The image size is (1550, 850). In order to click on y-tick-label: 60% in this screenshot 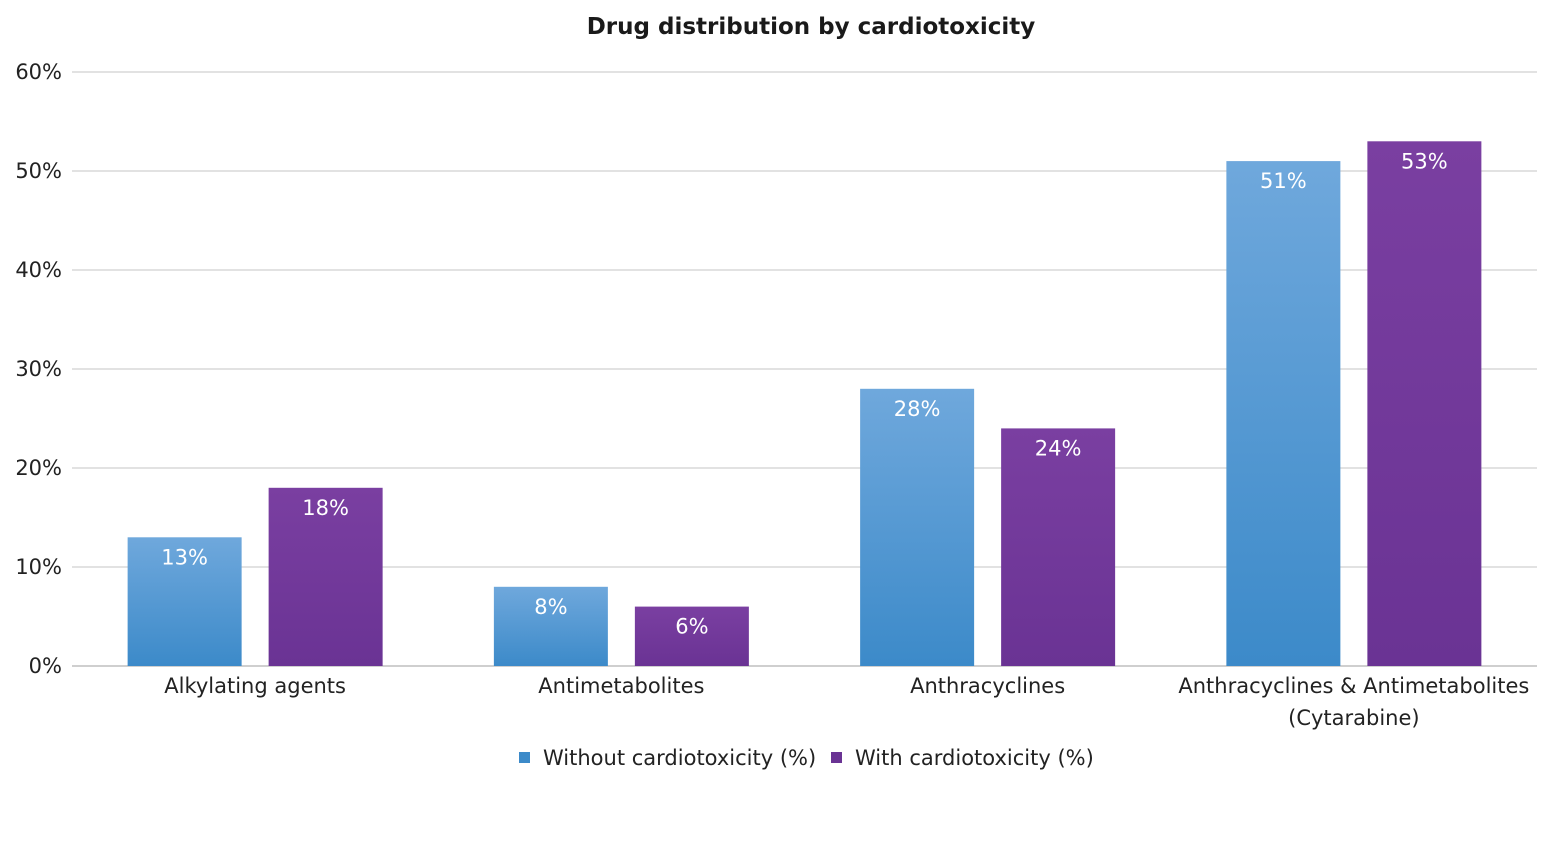, I will do `click(38, 72)`.